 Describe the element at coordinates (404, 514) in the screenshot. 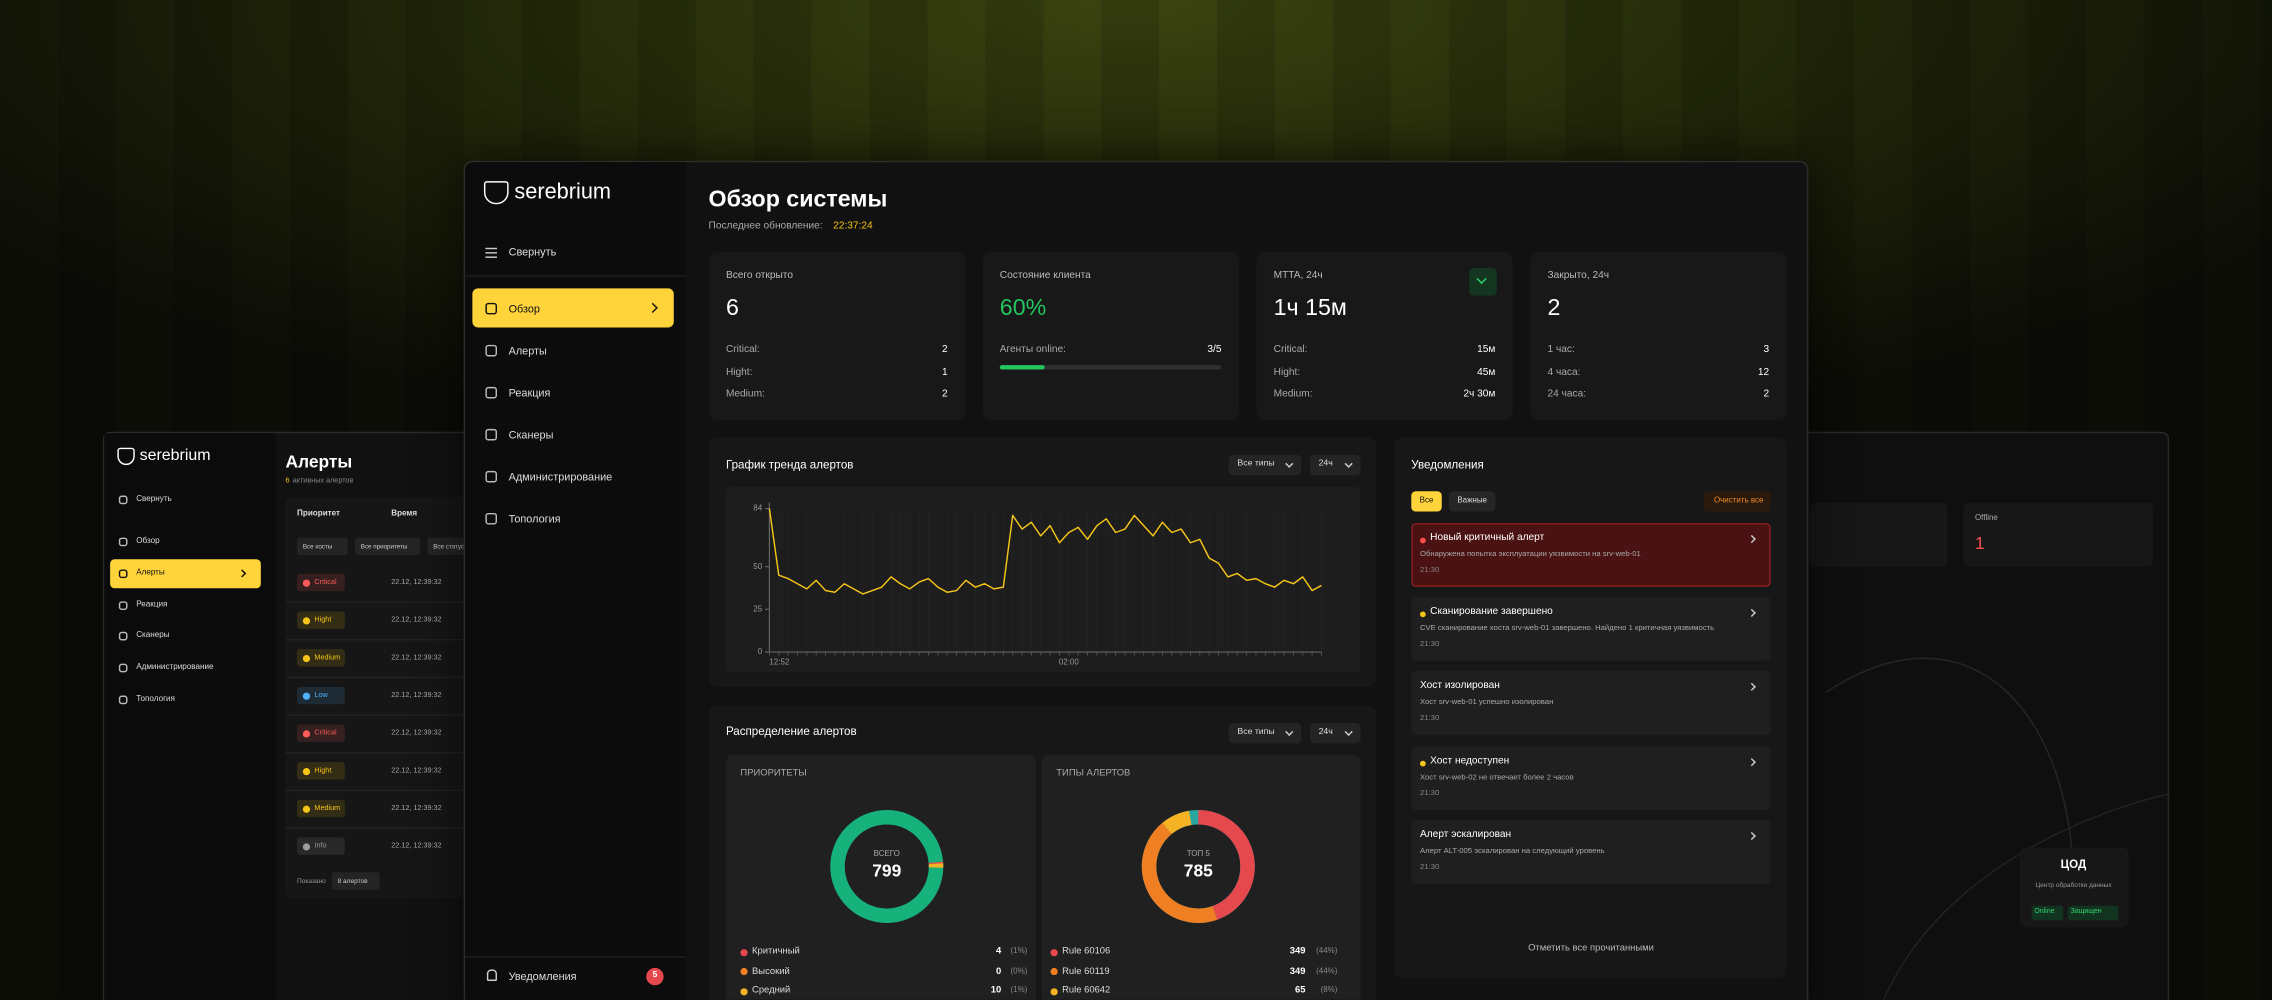

I see `column-header: Время` at that location.